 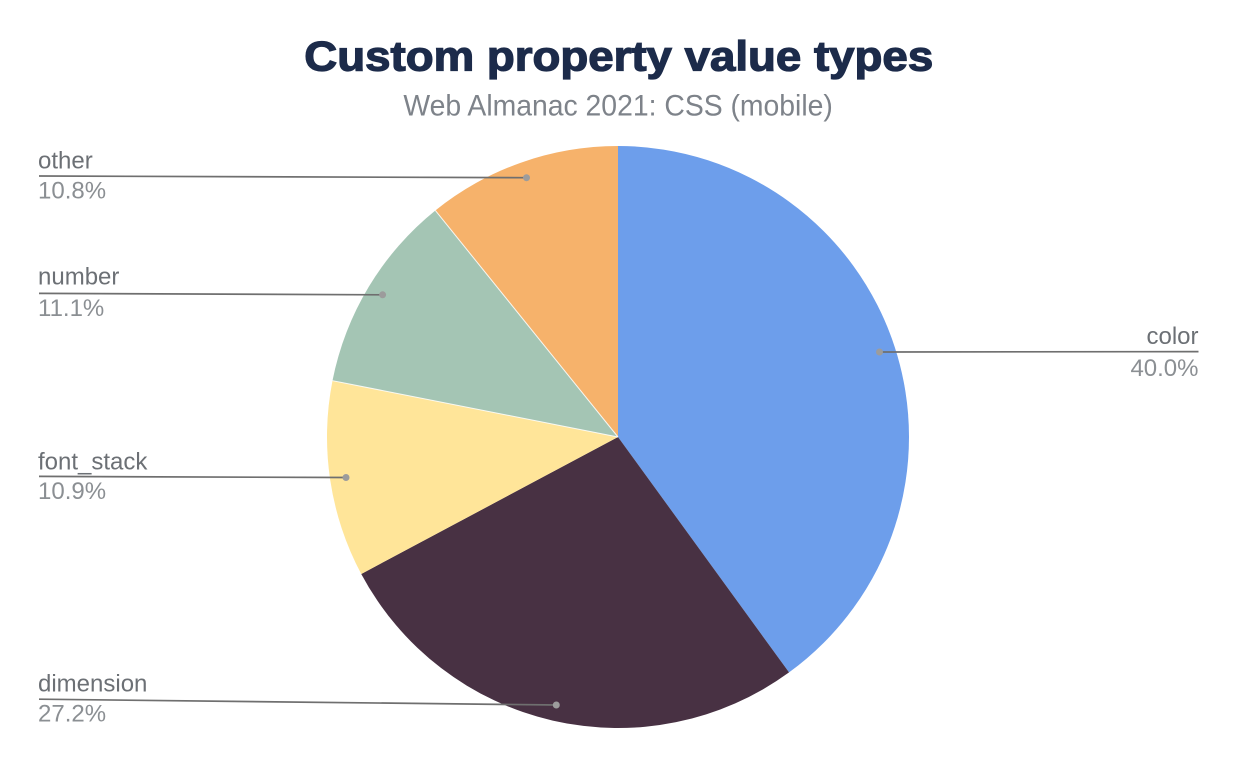 What do you see at coordinates (93, 461) in the screenshot?
I see `svg-text: font_stack` at bounding box center [93, 461].